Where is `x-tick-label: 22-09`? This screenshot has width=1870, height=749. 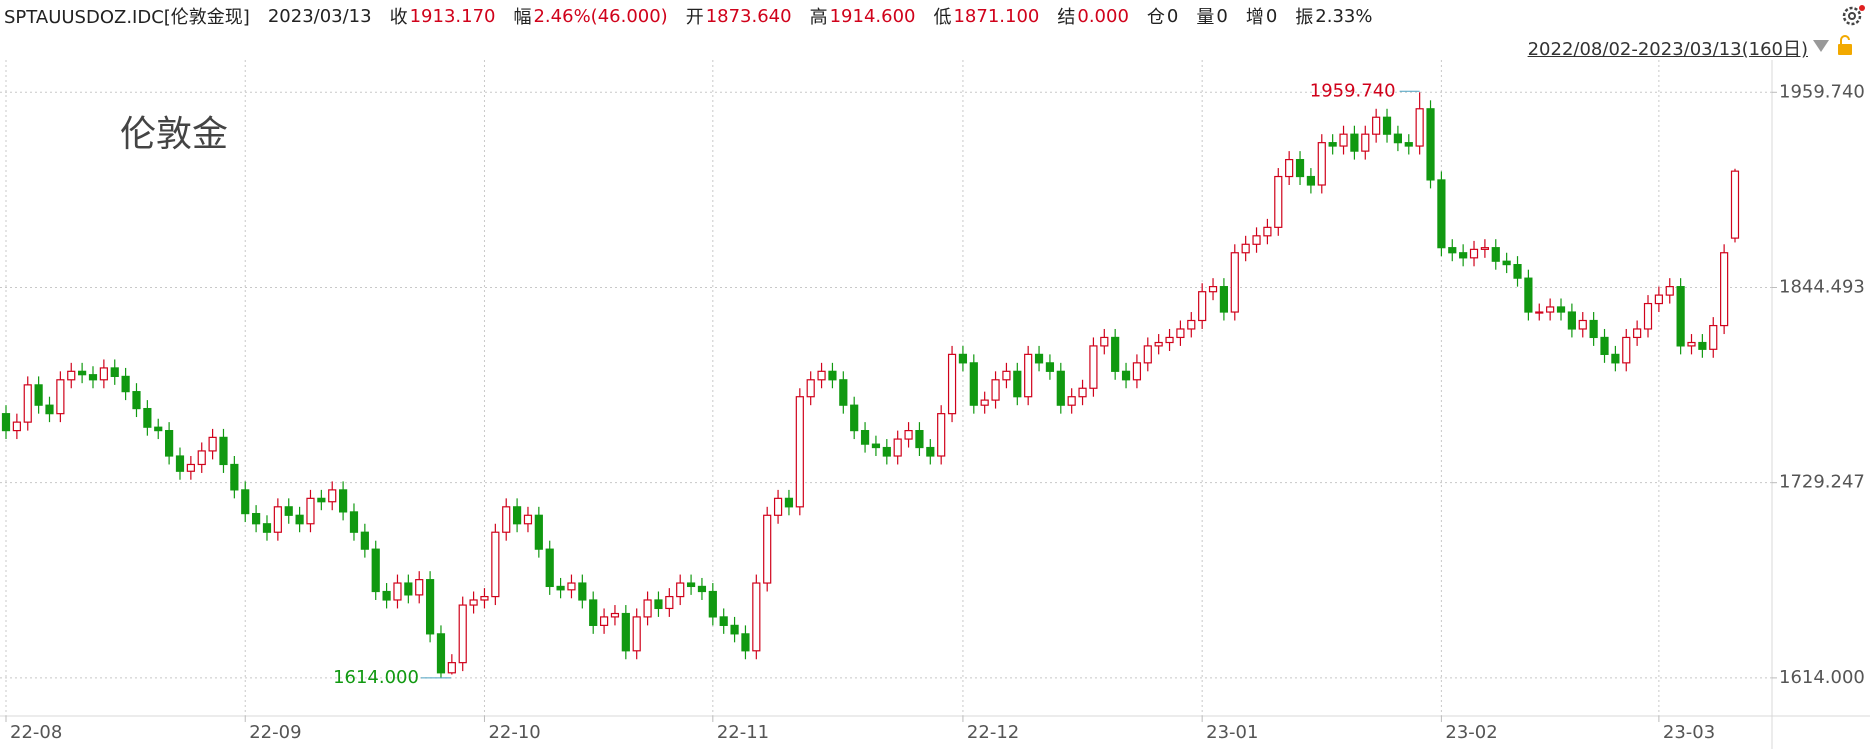 x-tick-label: 22-09 is located at coordinates (275, 732).